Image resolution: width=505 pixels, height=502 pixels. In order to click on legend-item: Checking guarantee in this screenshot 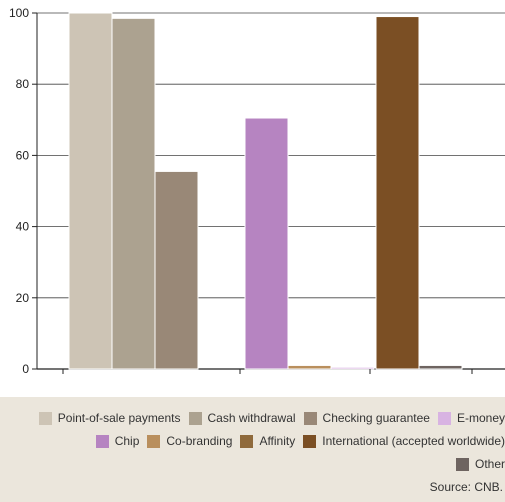, I will do `click(366, 418)`.